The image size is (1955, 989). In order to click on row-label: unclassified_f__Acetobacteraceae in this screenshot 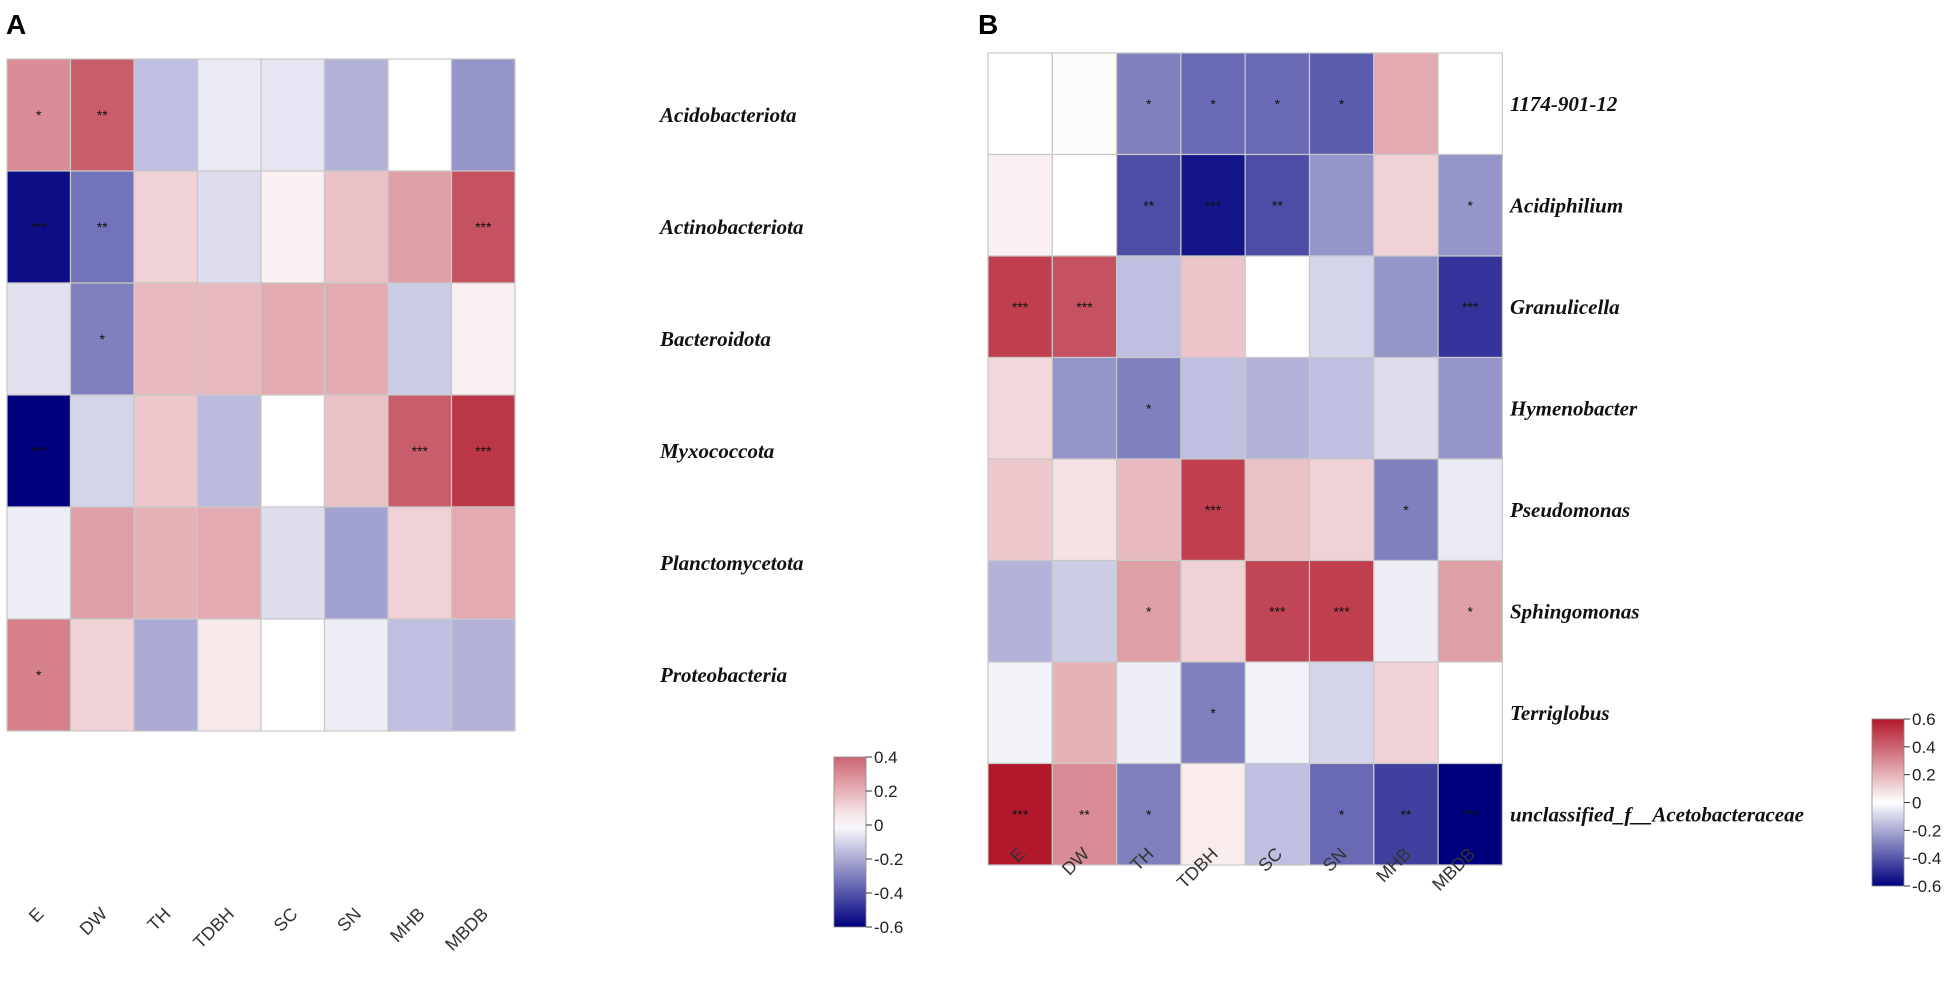, I will do `click(1657, 814)`.